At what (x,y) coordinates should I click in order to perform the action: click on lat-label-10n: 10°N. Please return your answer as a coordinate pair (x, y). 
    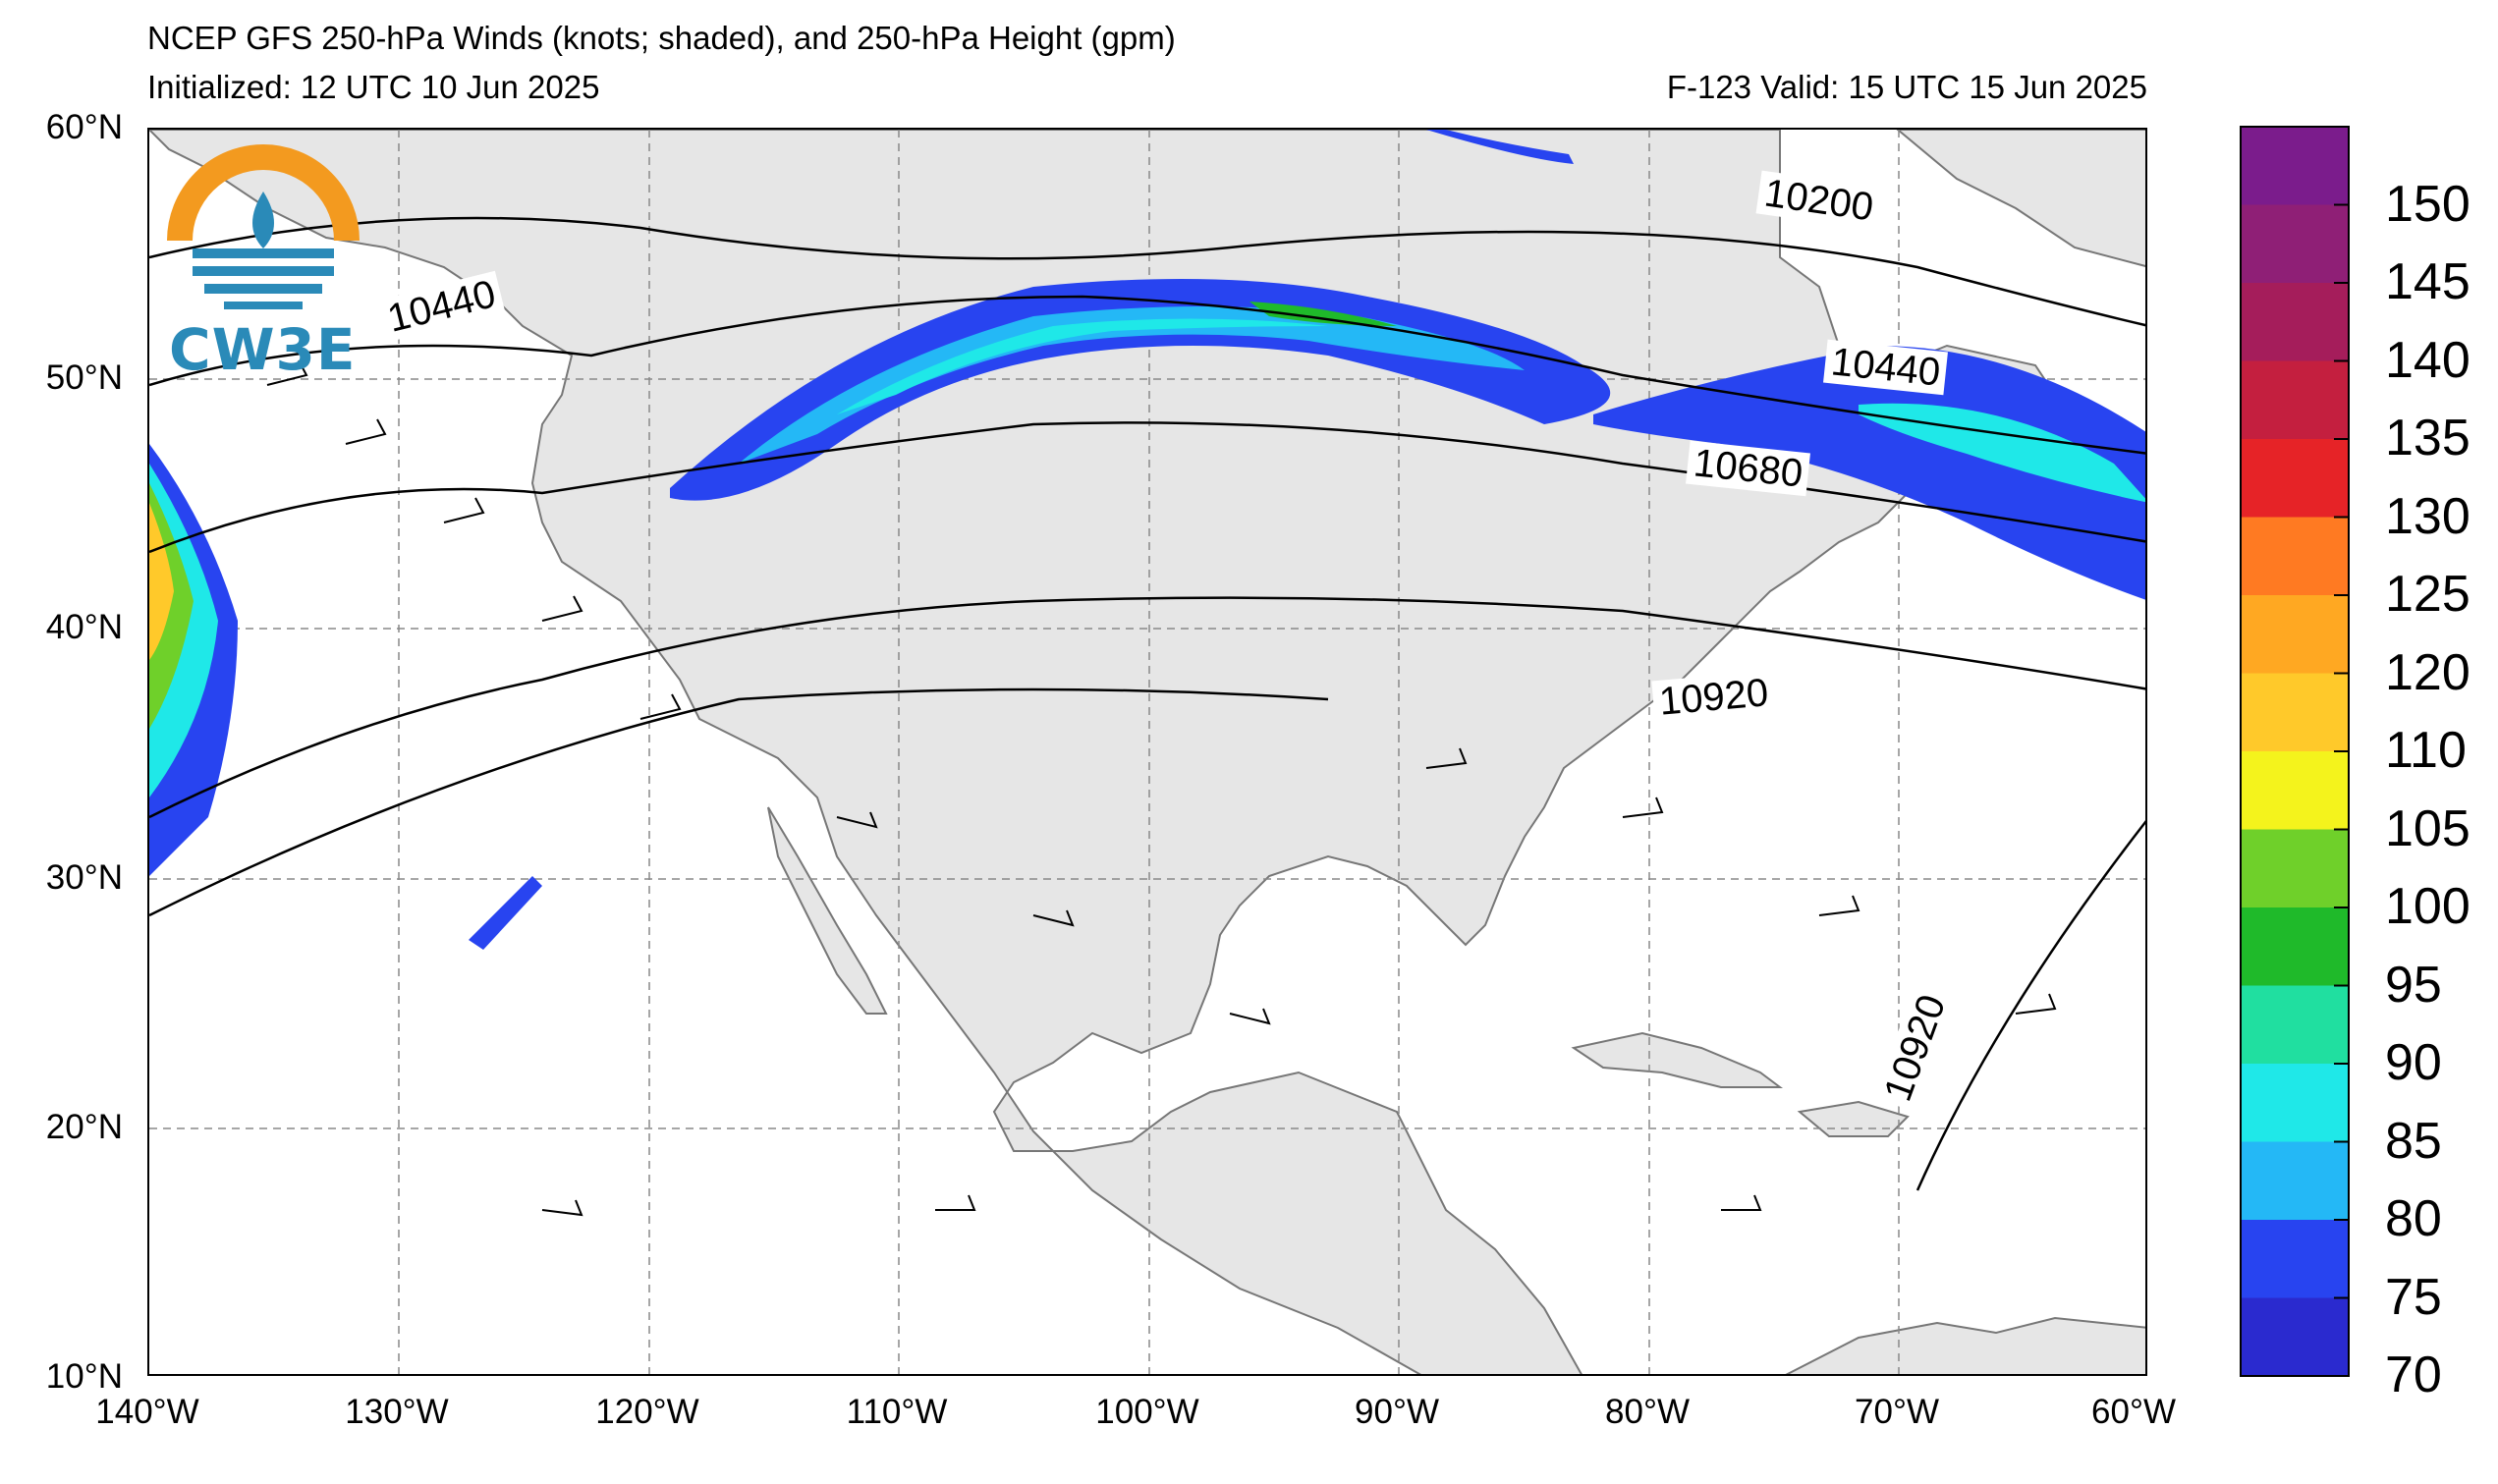
    Looking at the image, I should click on (84, 1376).